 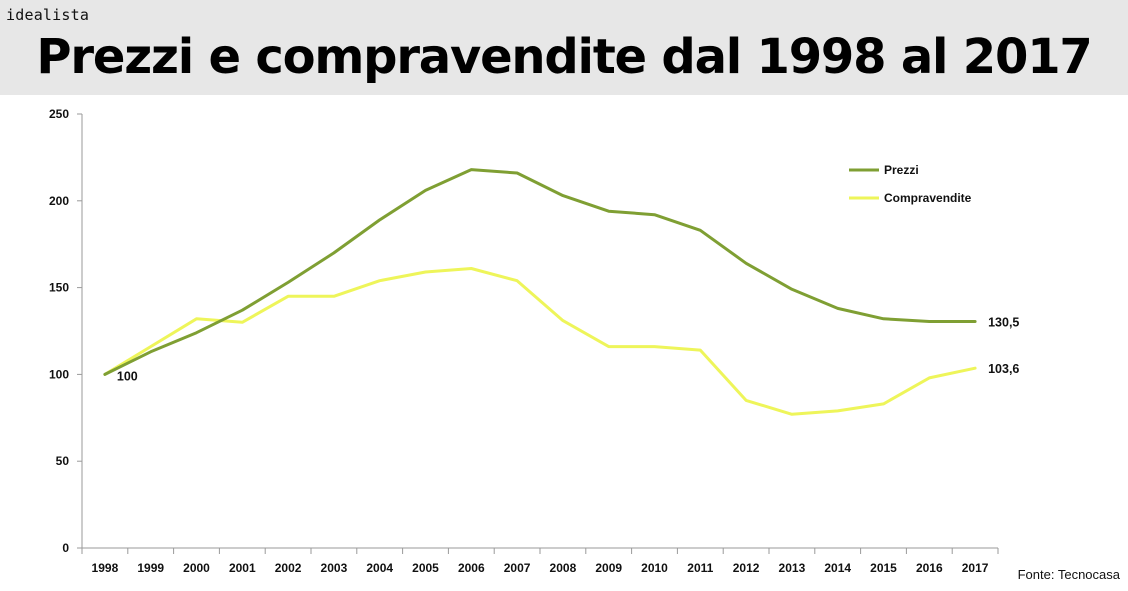 What do you see at coordinates (608, 568) in the screenshot?
I see `x-tick-label: 2009` at bounding box center [608, 568].